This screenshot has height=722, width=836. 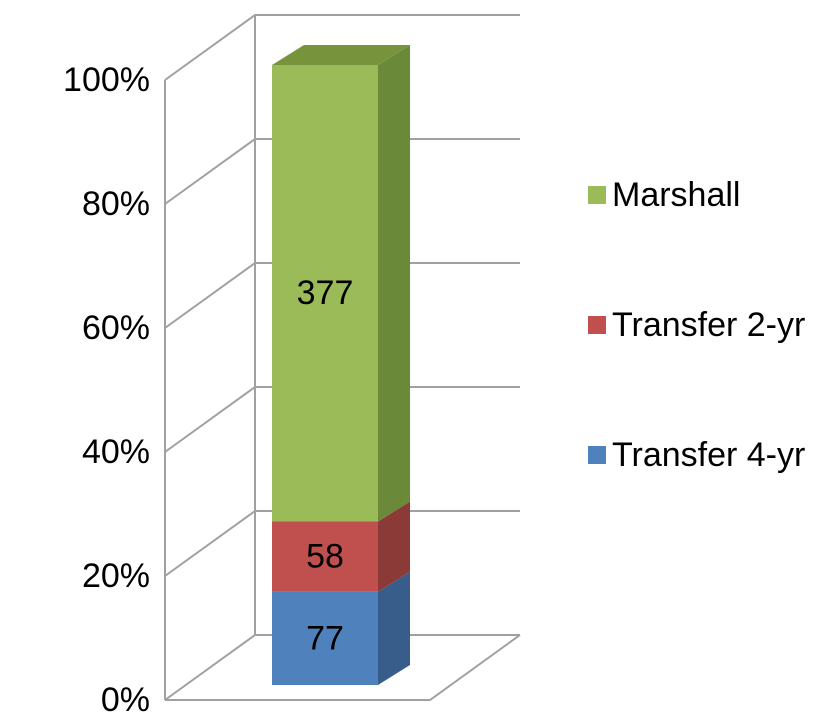 I want to click on bar-top, so click(x=341, y=55).